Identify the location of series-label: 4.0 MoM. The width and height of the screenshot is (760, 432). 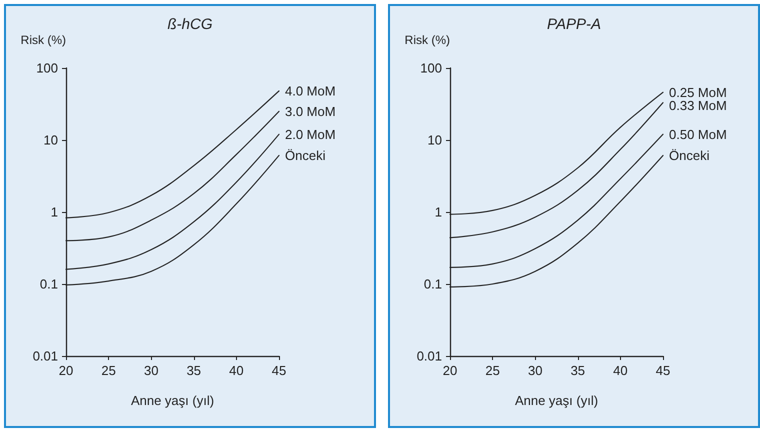
(310, 90).